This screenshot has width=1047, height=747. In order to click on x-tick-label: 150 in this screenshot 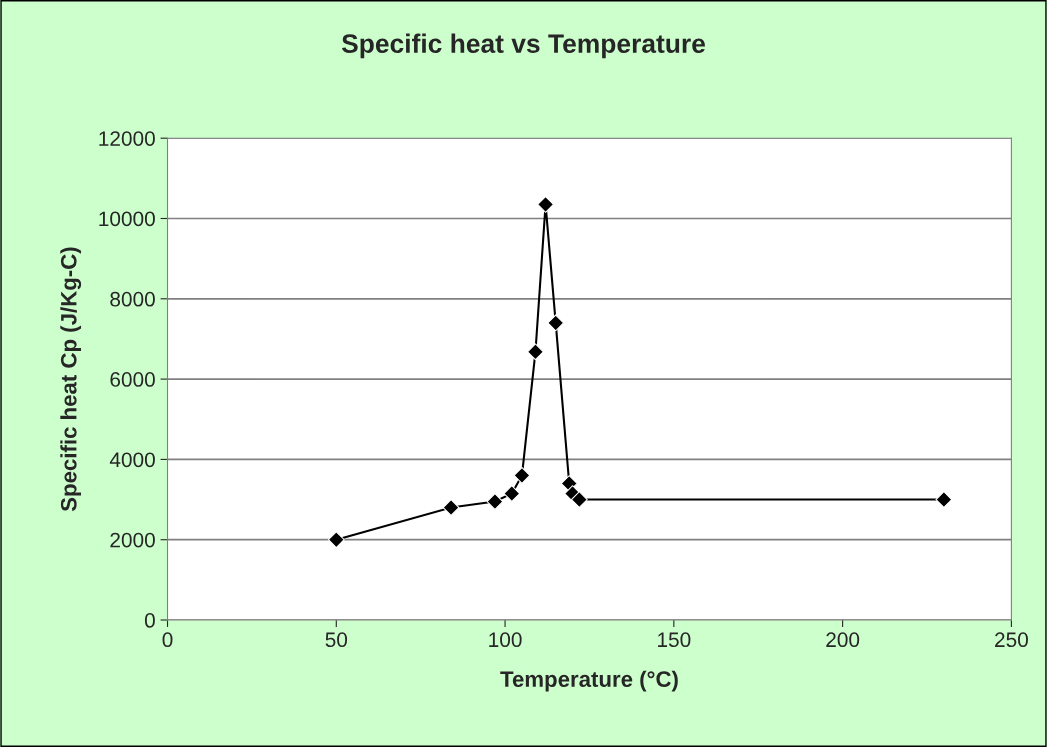, I will do `click(674, 640)`.